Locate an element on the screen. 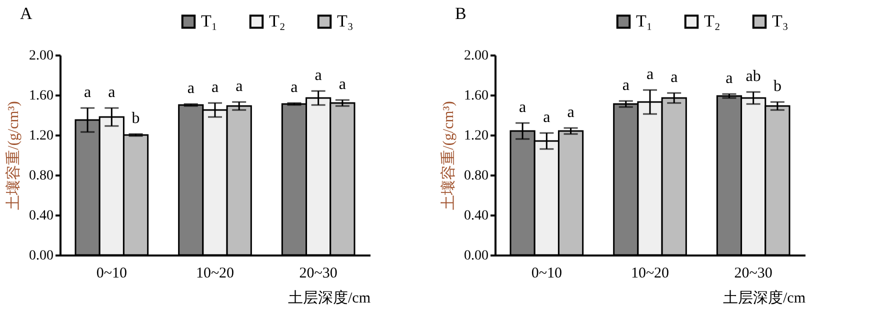 This screenshot has height=332, width=870. chart-title: A is located at coordinates (26, 13).